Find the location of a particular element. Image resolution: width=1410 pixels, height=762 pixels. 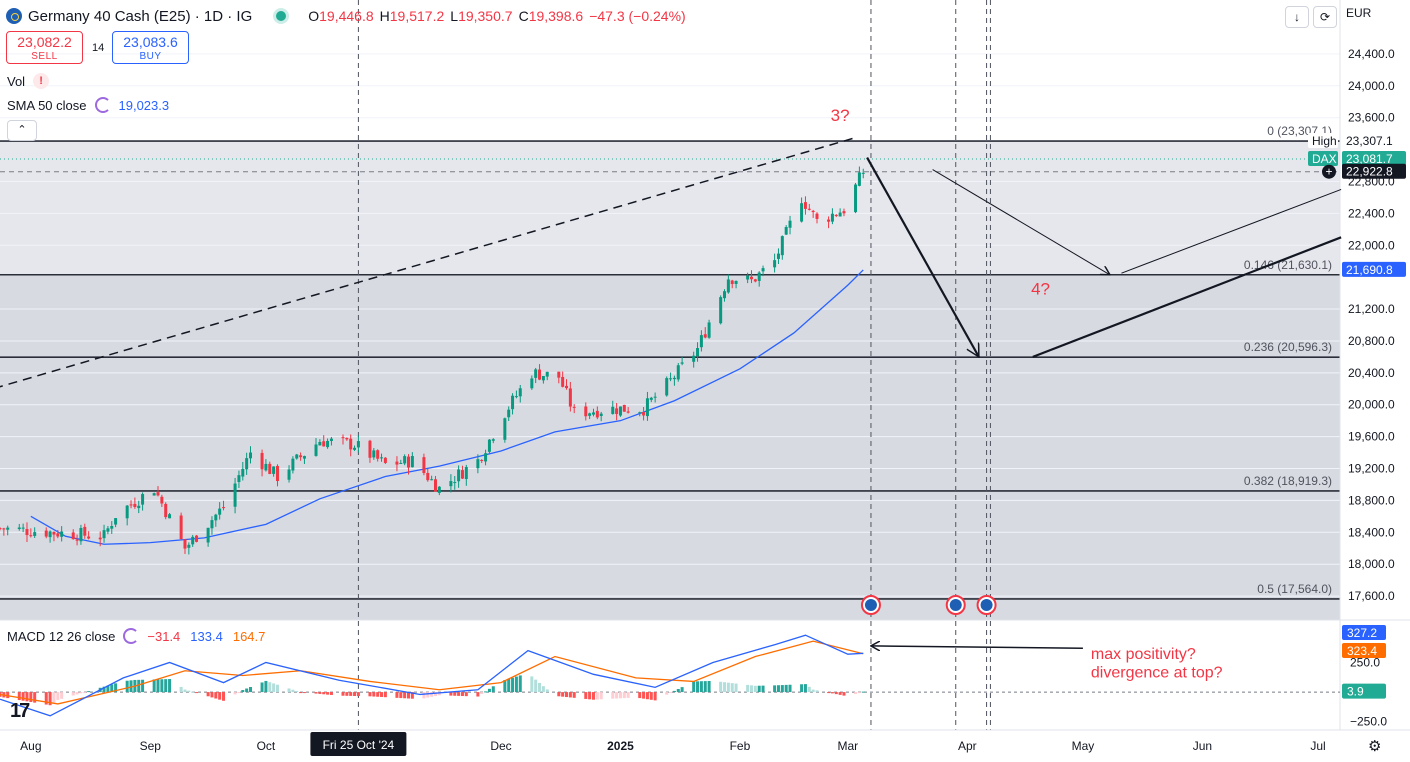

ohlc-label: O is located at coordinates (314, 16).